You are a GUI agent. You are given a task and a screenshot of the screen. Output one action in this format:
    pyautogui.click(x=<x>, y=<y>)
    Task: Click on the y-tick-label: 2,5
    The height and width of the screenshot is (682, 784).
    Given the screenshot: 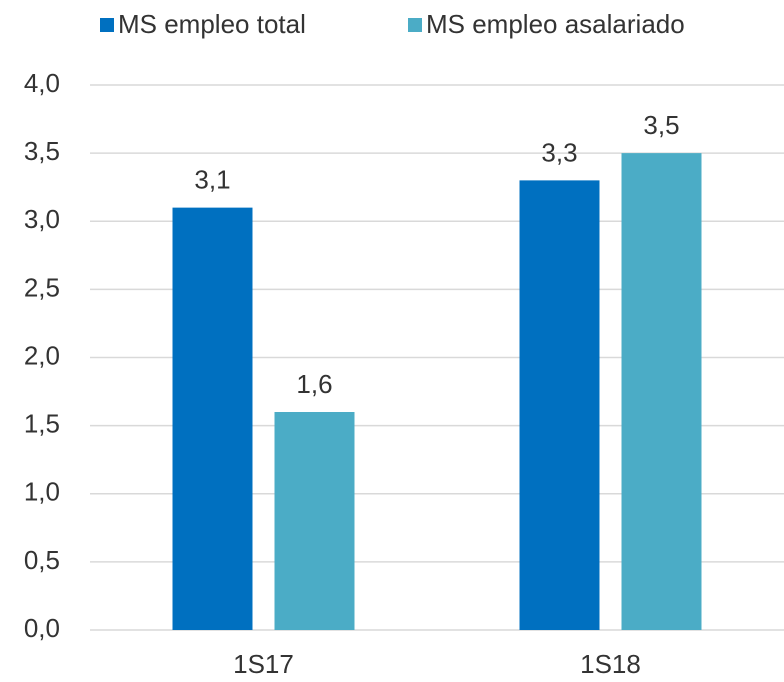 What is the action you would take?
    pyautogui.click(x=42, y=287)
    